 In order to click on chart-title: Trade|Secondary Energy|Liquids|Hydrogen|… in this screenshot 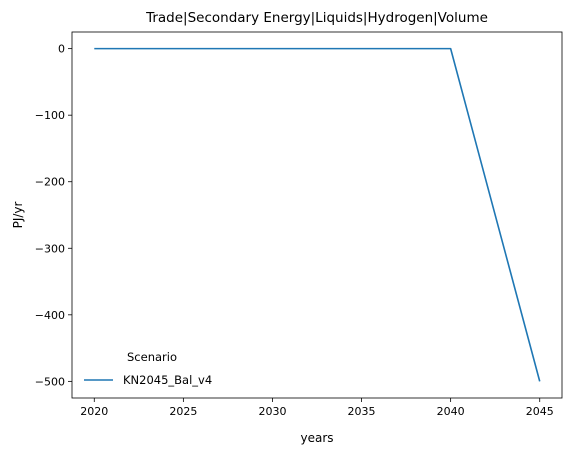, I will do `click(316, 18)`.